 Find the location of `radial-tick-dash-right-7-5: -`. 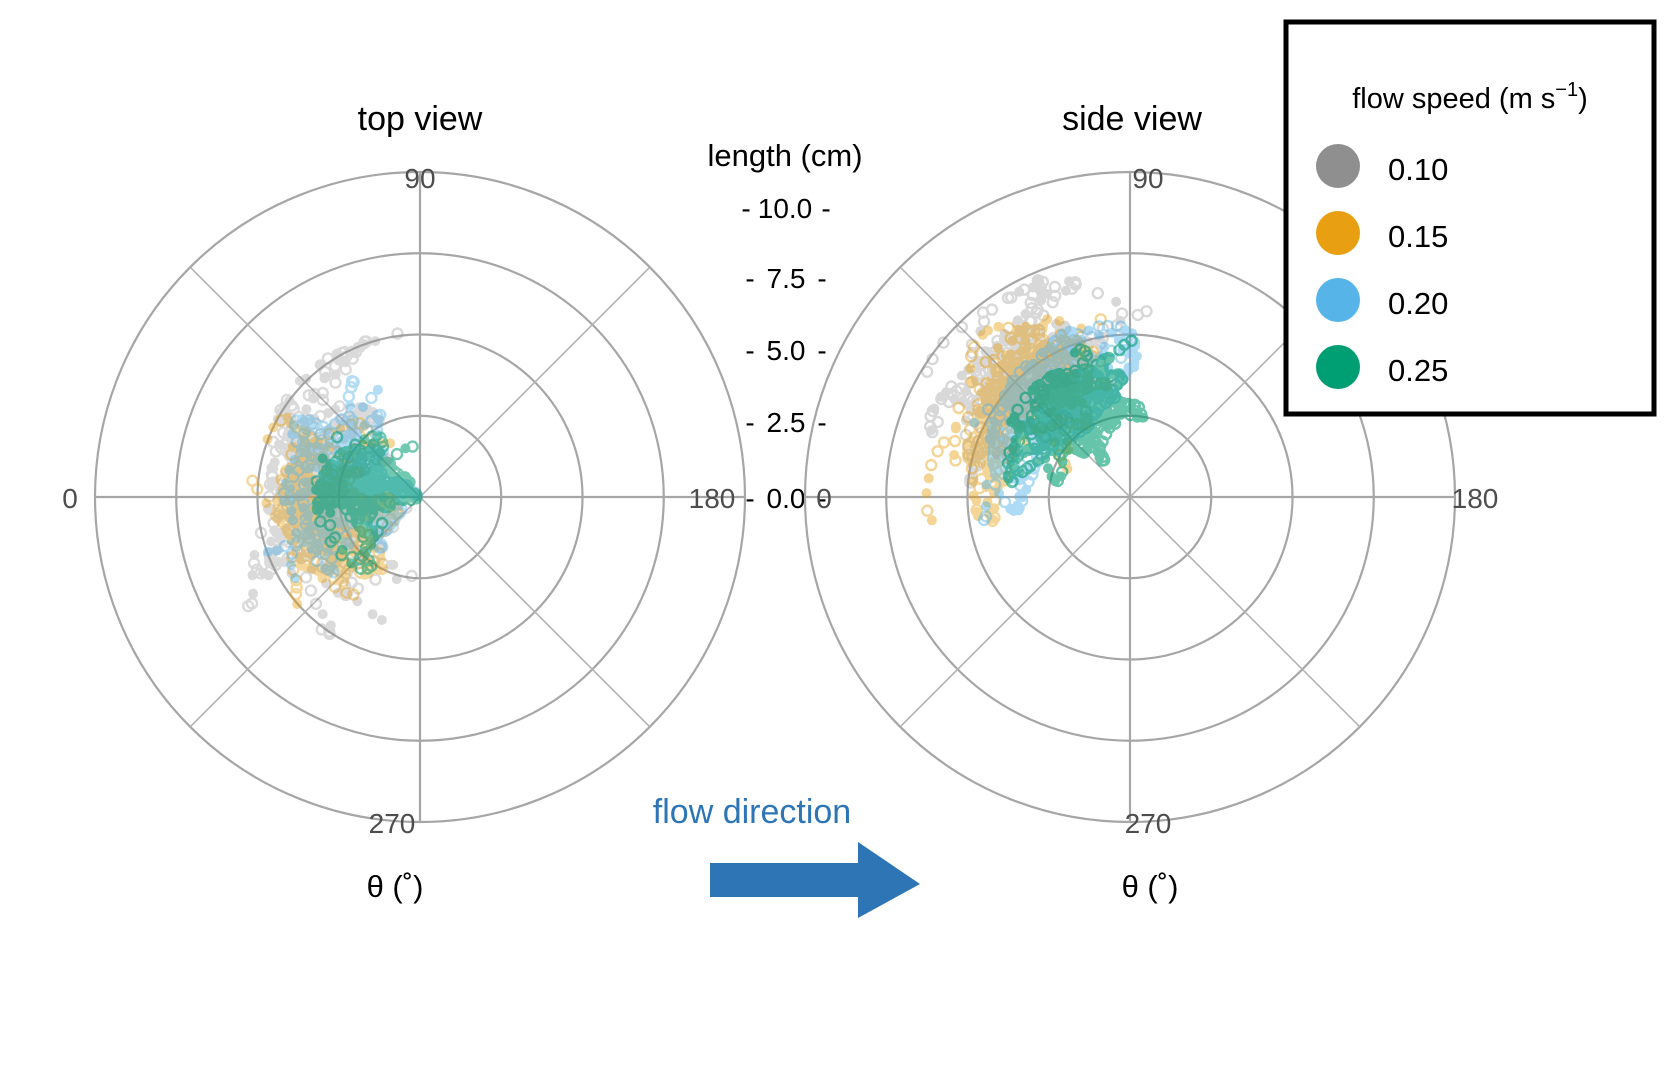

radial-tick-dash-right-7-5: - is located at coordinates (821, 278).